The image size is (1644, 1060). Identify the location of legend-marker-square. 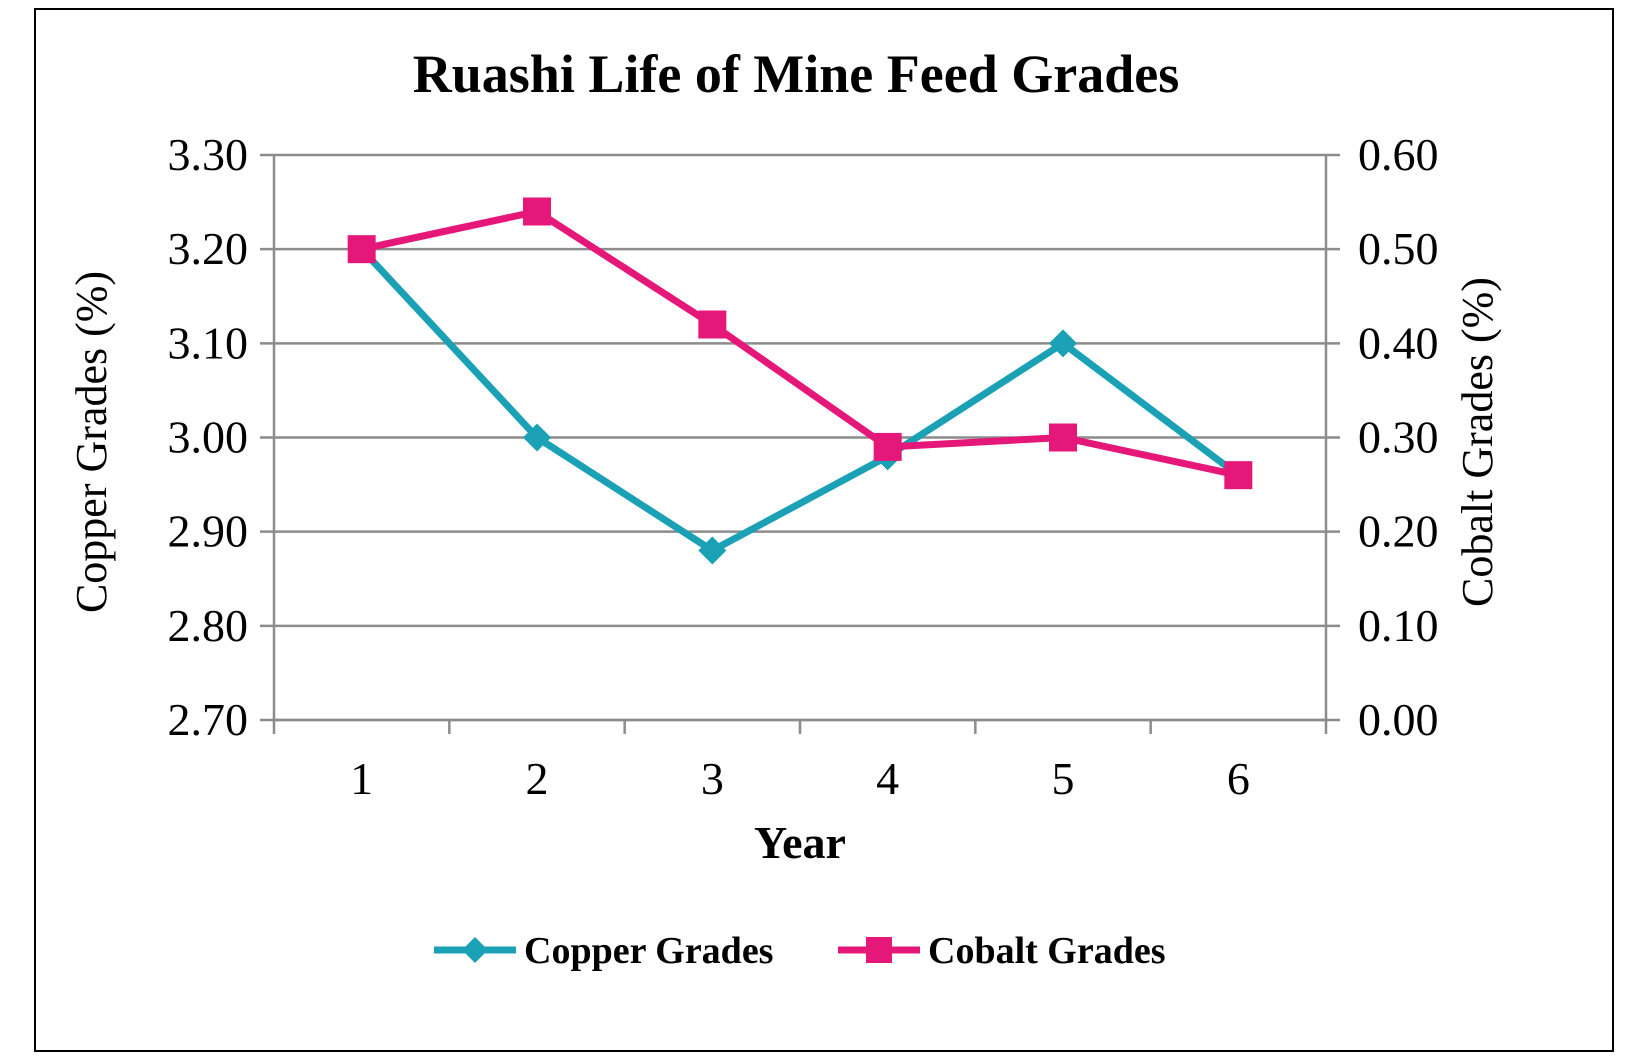
(879, 950).